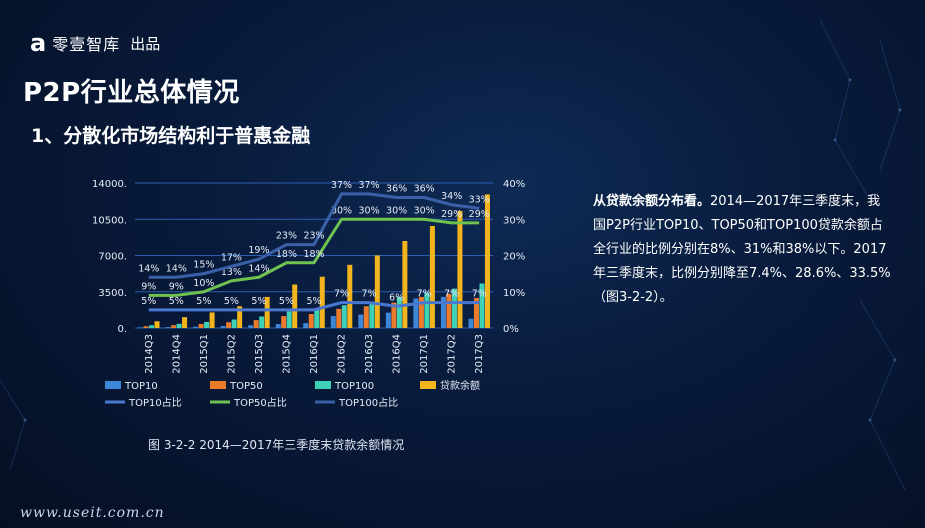  What do you see at coordinates (259, 354) in the screenshot?
I see `x-tick-label: 2015Q3` at bounding box center [259, 354].